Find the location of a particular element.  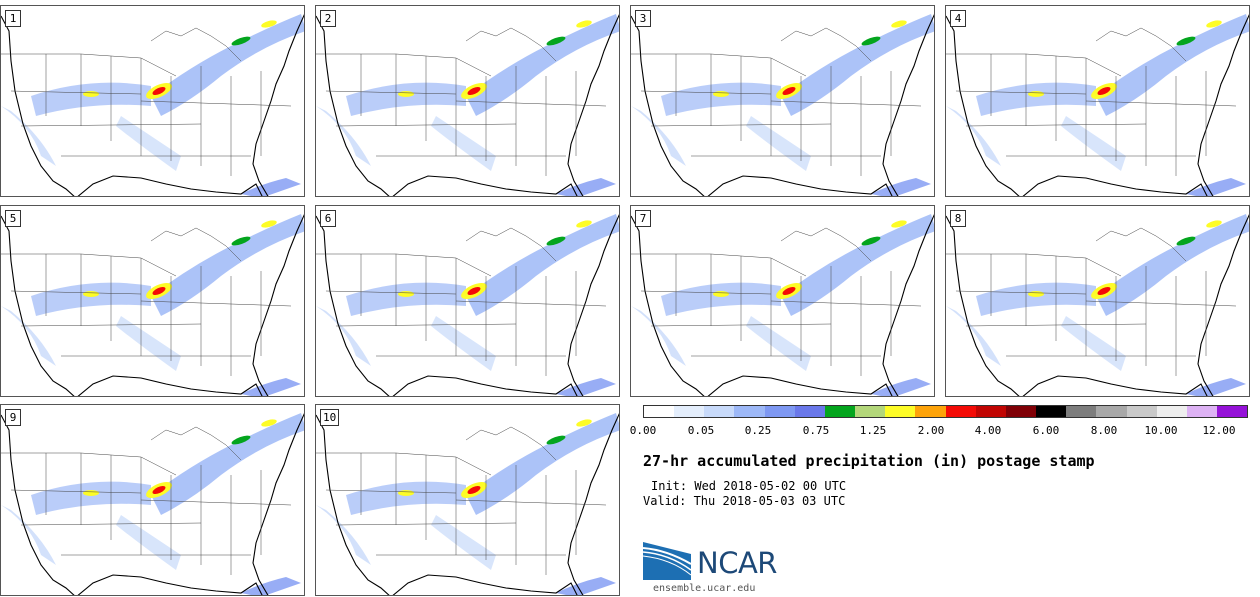

colorbar-tick: 2.00 is located at coordinates (931, 430).